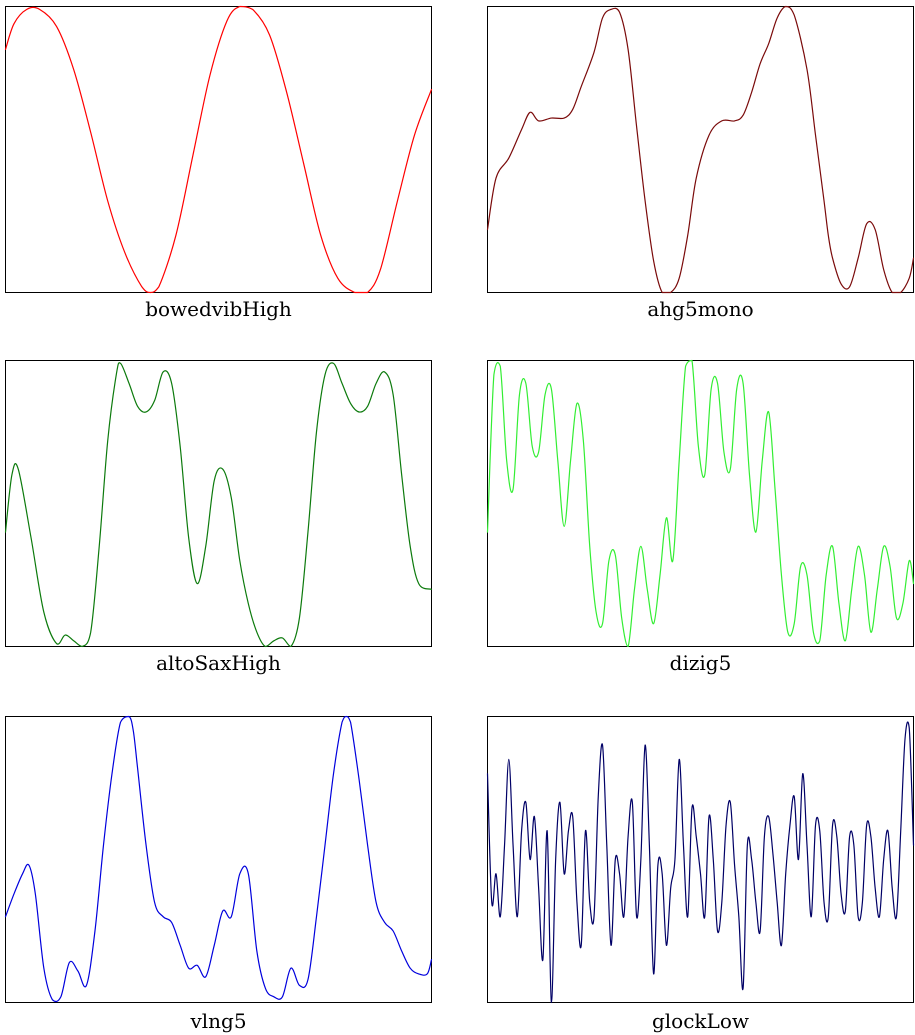 Image resolution: width=915 pixels, height=1035 pixels. Describe the element at coordinates (701, 663) in the screenshot. I see `panel-caption: dizig5` at that location.